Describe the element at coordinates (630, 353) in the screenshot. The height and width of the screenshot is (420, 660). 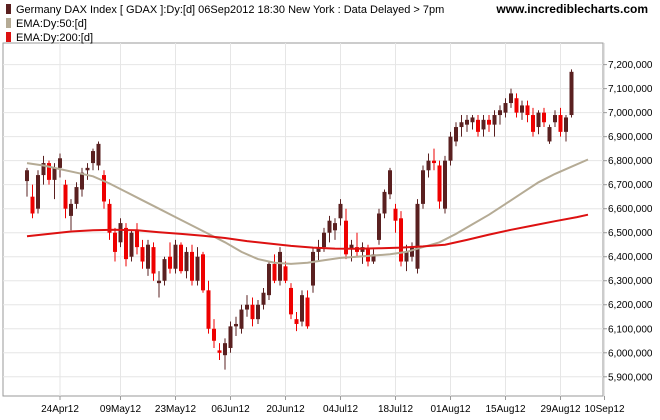
I see `y-tick-label: 6,000,000` at that location.